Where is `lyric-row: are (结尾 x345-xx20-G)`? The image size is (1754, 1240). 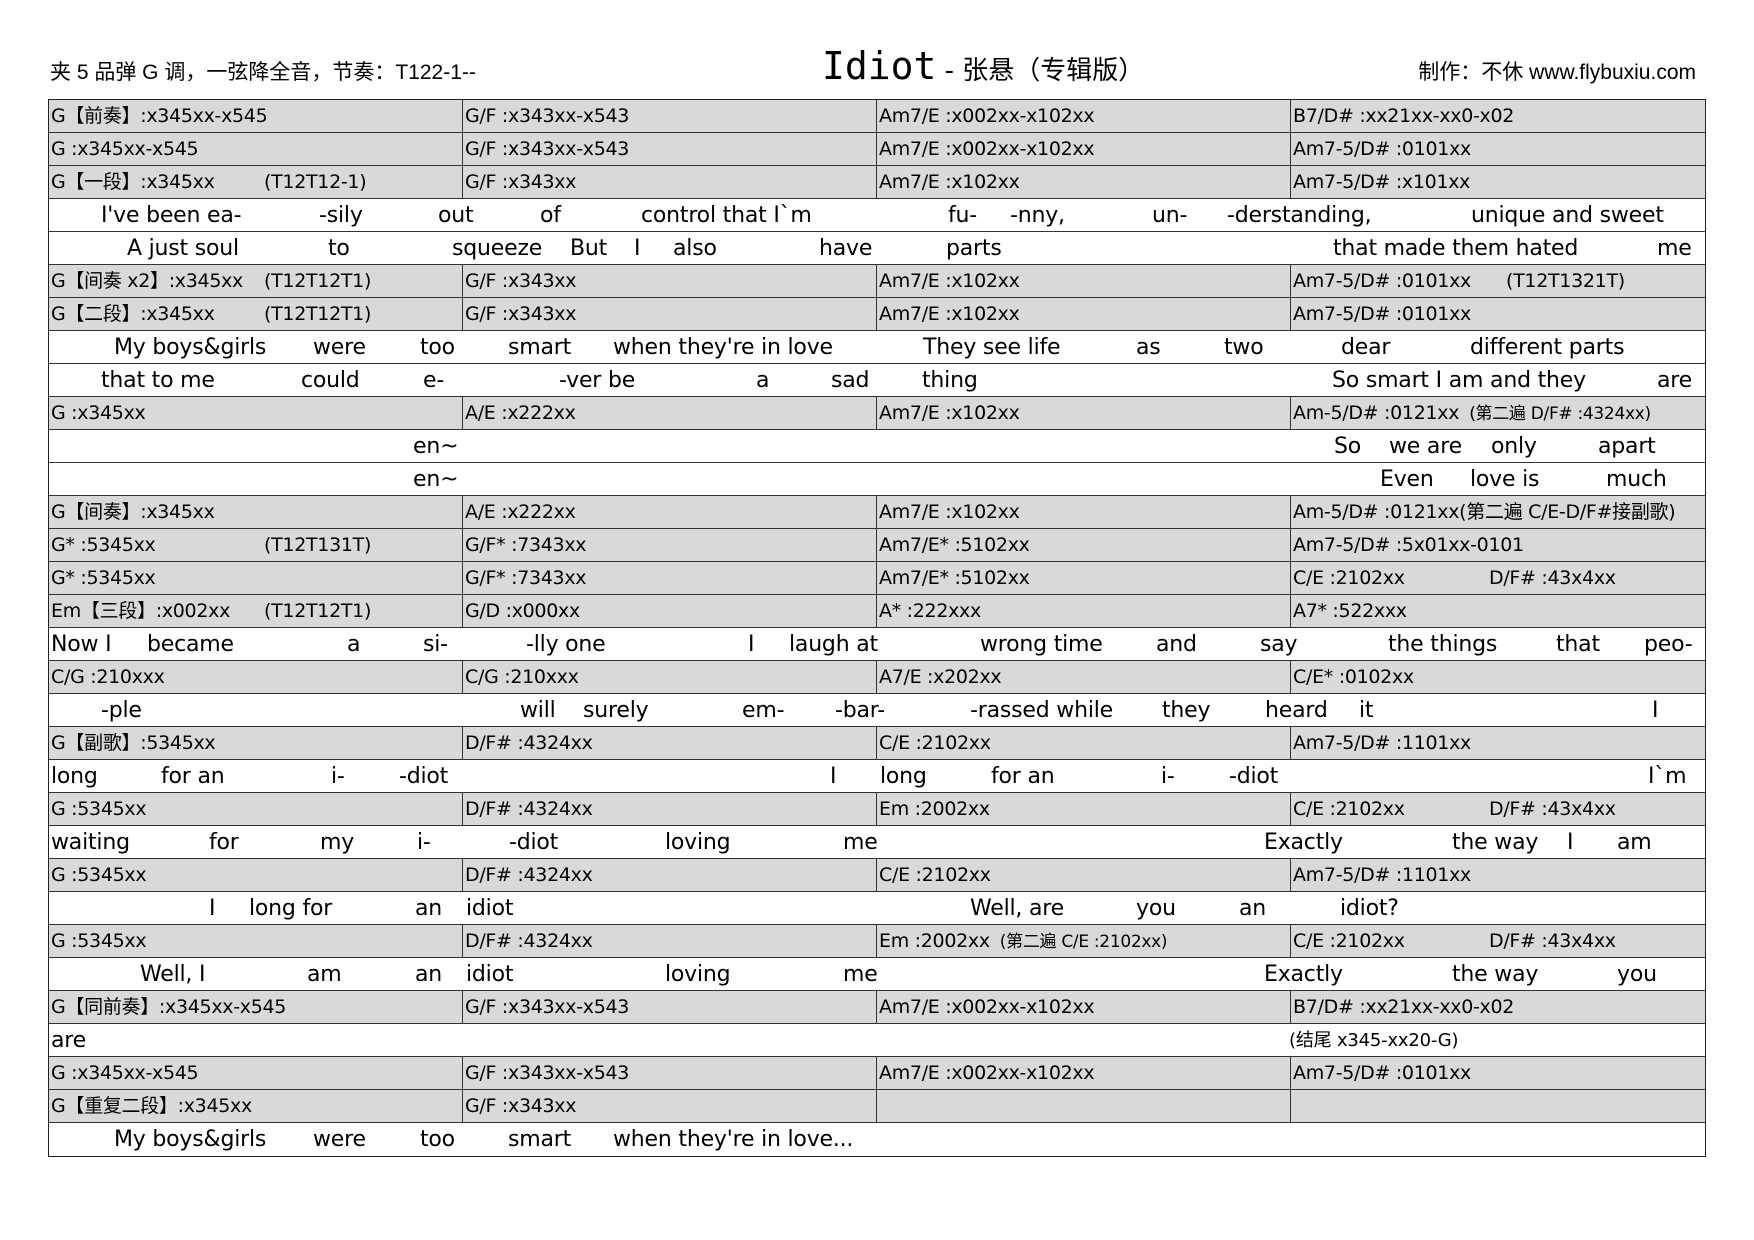
lyric-row: are (结尾 x345-xx20-G) is located at coordinates (877, 1040).